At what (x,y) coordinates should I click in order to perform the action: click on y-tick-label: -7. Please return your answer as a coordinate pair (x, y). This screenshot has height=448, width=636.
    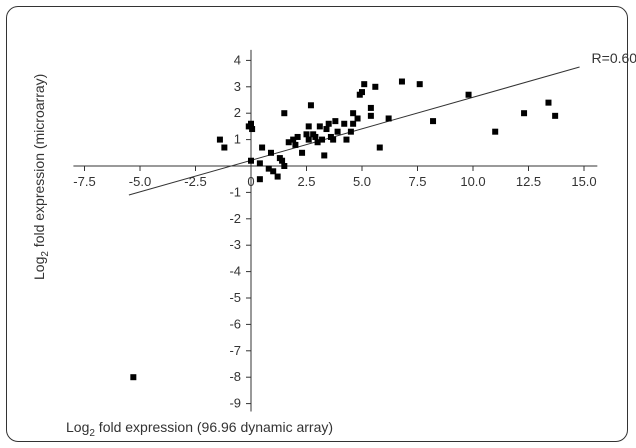
    Looking at the image, I should click on (235, 350).